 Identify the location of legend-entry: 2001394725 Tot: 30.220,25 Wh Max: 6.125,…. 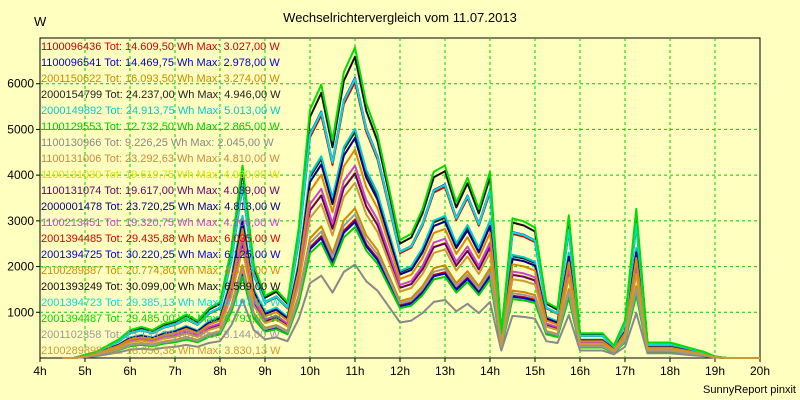
(161, 255).